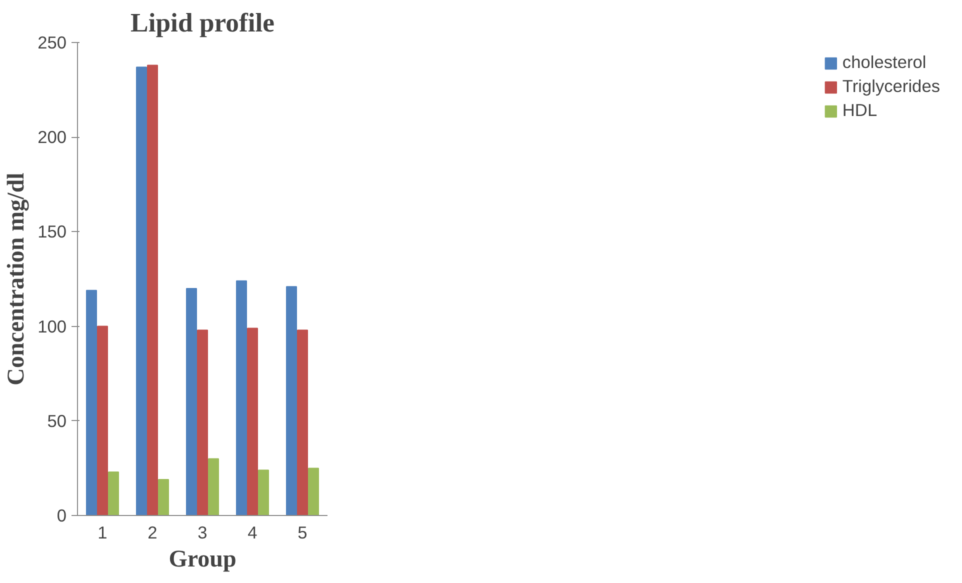 This screenshot has width=962, height=583. What do you see at coordinates (17, 279) in the screenshot?
I see `y-axis-title: Concentration mg/dl` at bounding box center [17, 279].